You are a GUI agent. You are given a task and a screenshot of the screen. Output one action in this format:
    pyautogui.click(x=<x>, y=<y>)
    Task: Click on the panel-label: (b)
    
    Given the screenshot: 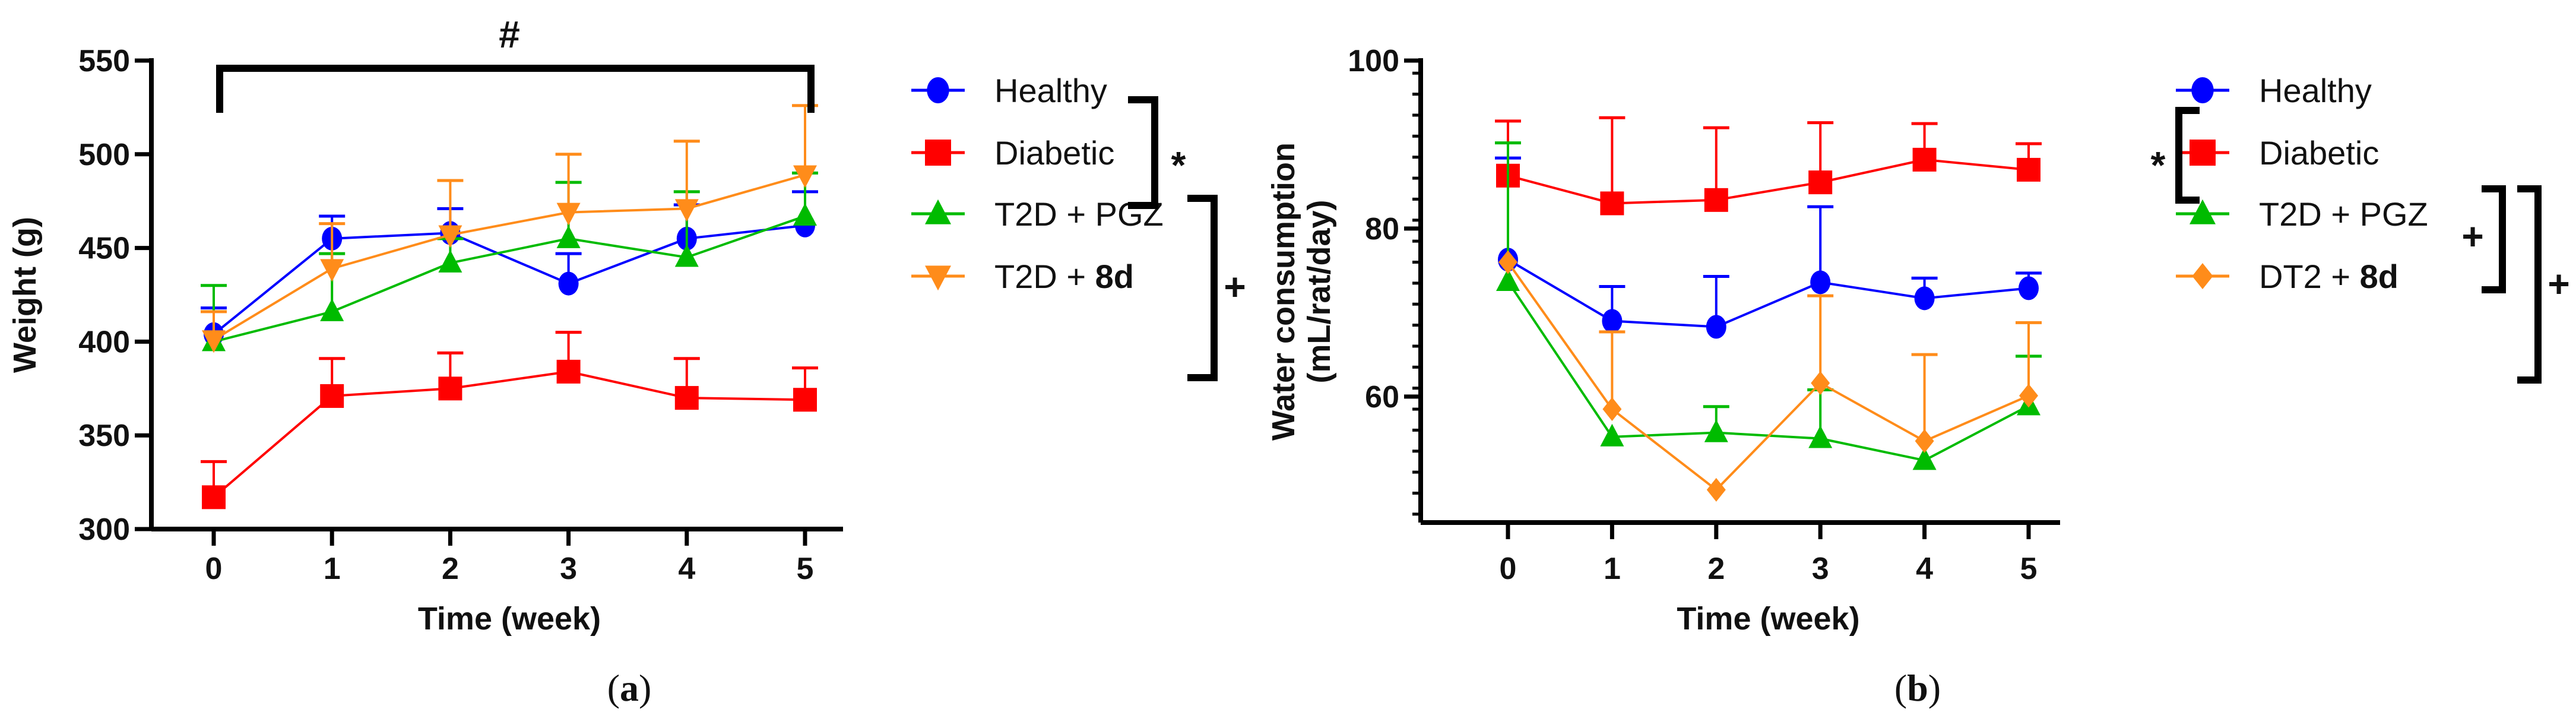 What is the action you would take?
    pyautogui.click(x=1918, y=688)
    